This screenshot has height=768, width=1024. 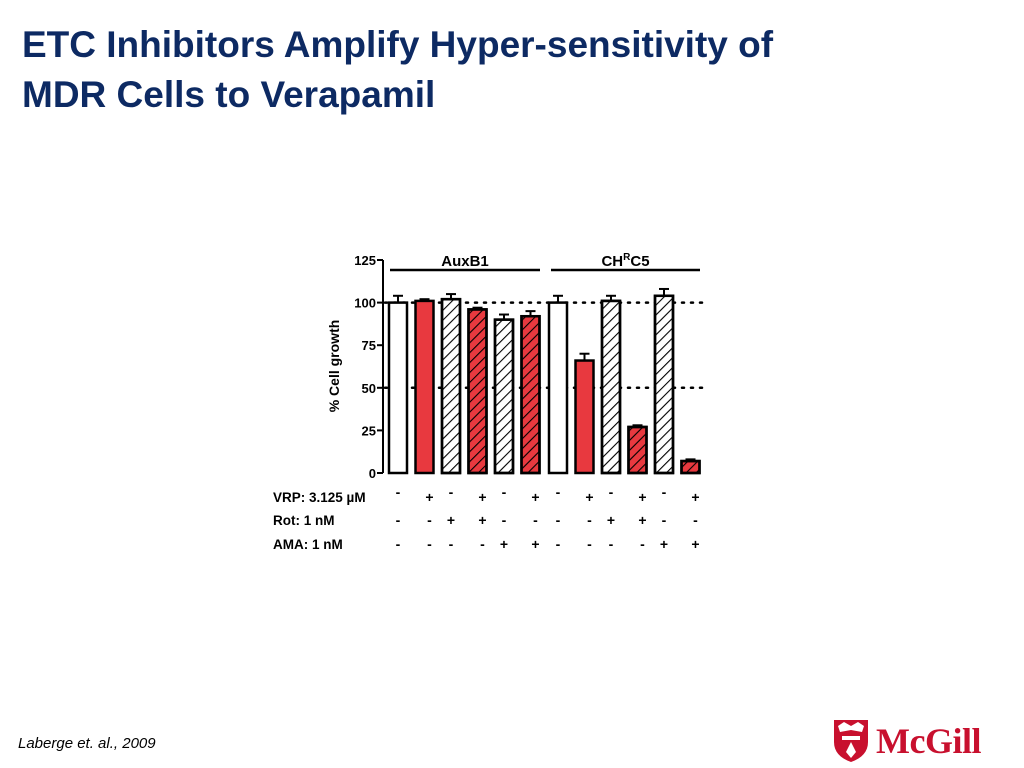 I want to click on group-labels: AuxB1 CHRC5, so click(x=545, y=262).